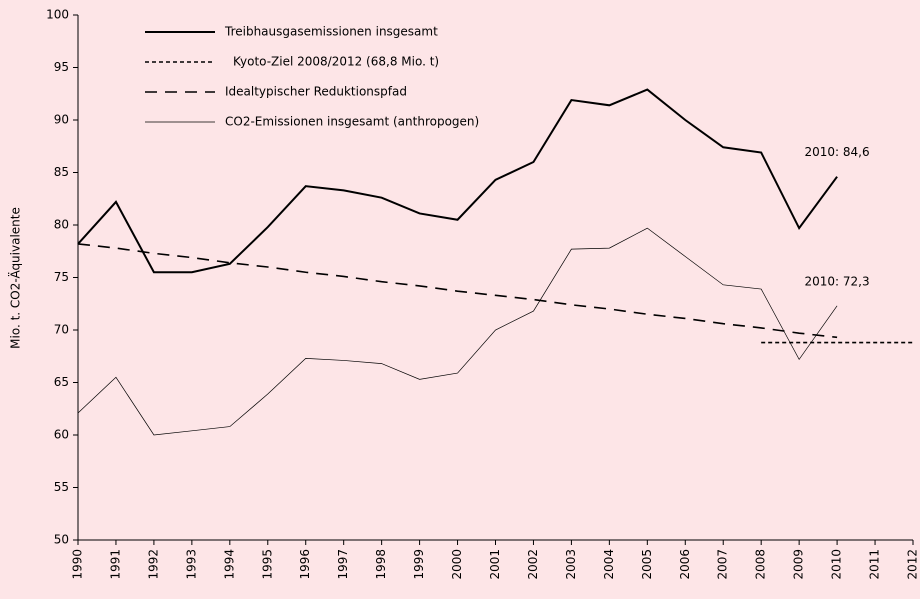 The image size is (920, 599). Describe the element at coordinates (153, 564) in the screenshot. I see `x-tick-label: 1992` at that location.